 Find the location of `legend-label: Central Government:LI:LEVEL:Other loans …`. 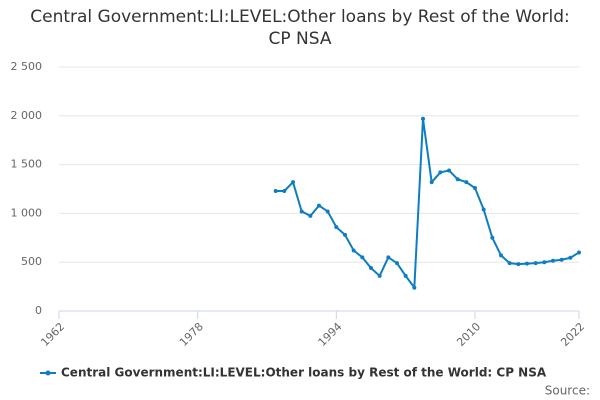

legend-label: Central Government:LI:LEVEL:Other loans … is located at coordinates (304, 373).